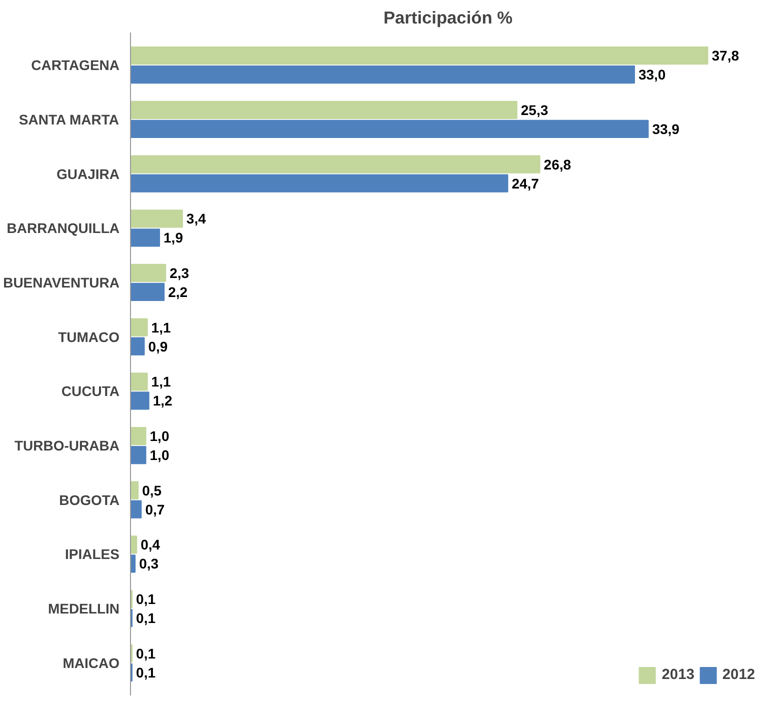 This screenshot has width=783, height=720. I want to click on y-tick-label: CUCUTA, so click(90, 391).